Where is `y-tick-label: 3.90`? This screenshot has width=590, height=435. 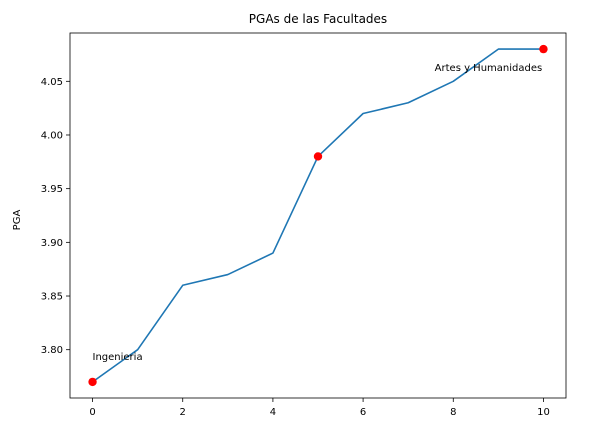 y-tick-label: 3.90 is located at coordinates (52, 243).